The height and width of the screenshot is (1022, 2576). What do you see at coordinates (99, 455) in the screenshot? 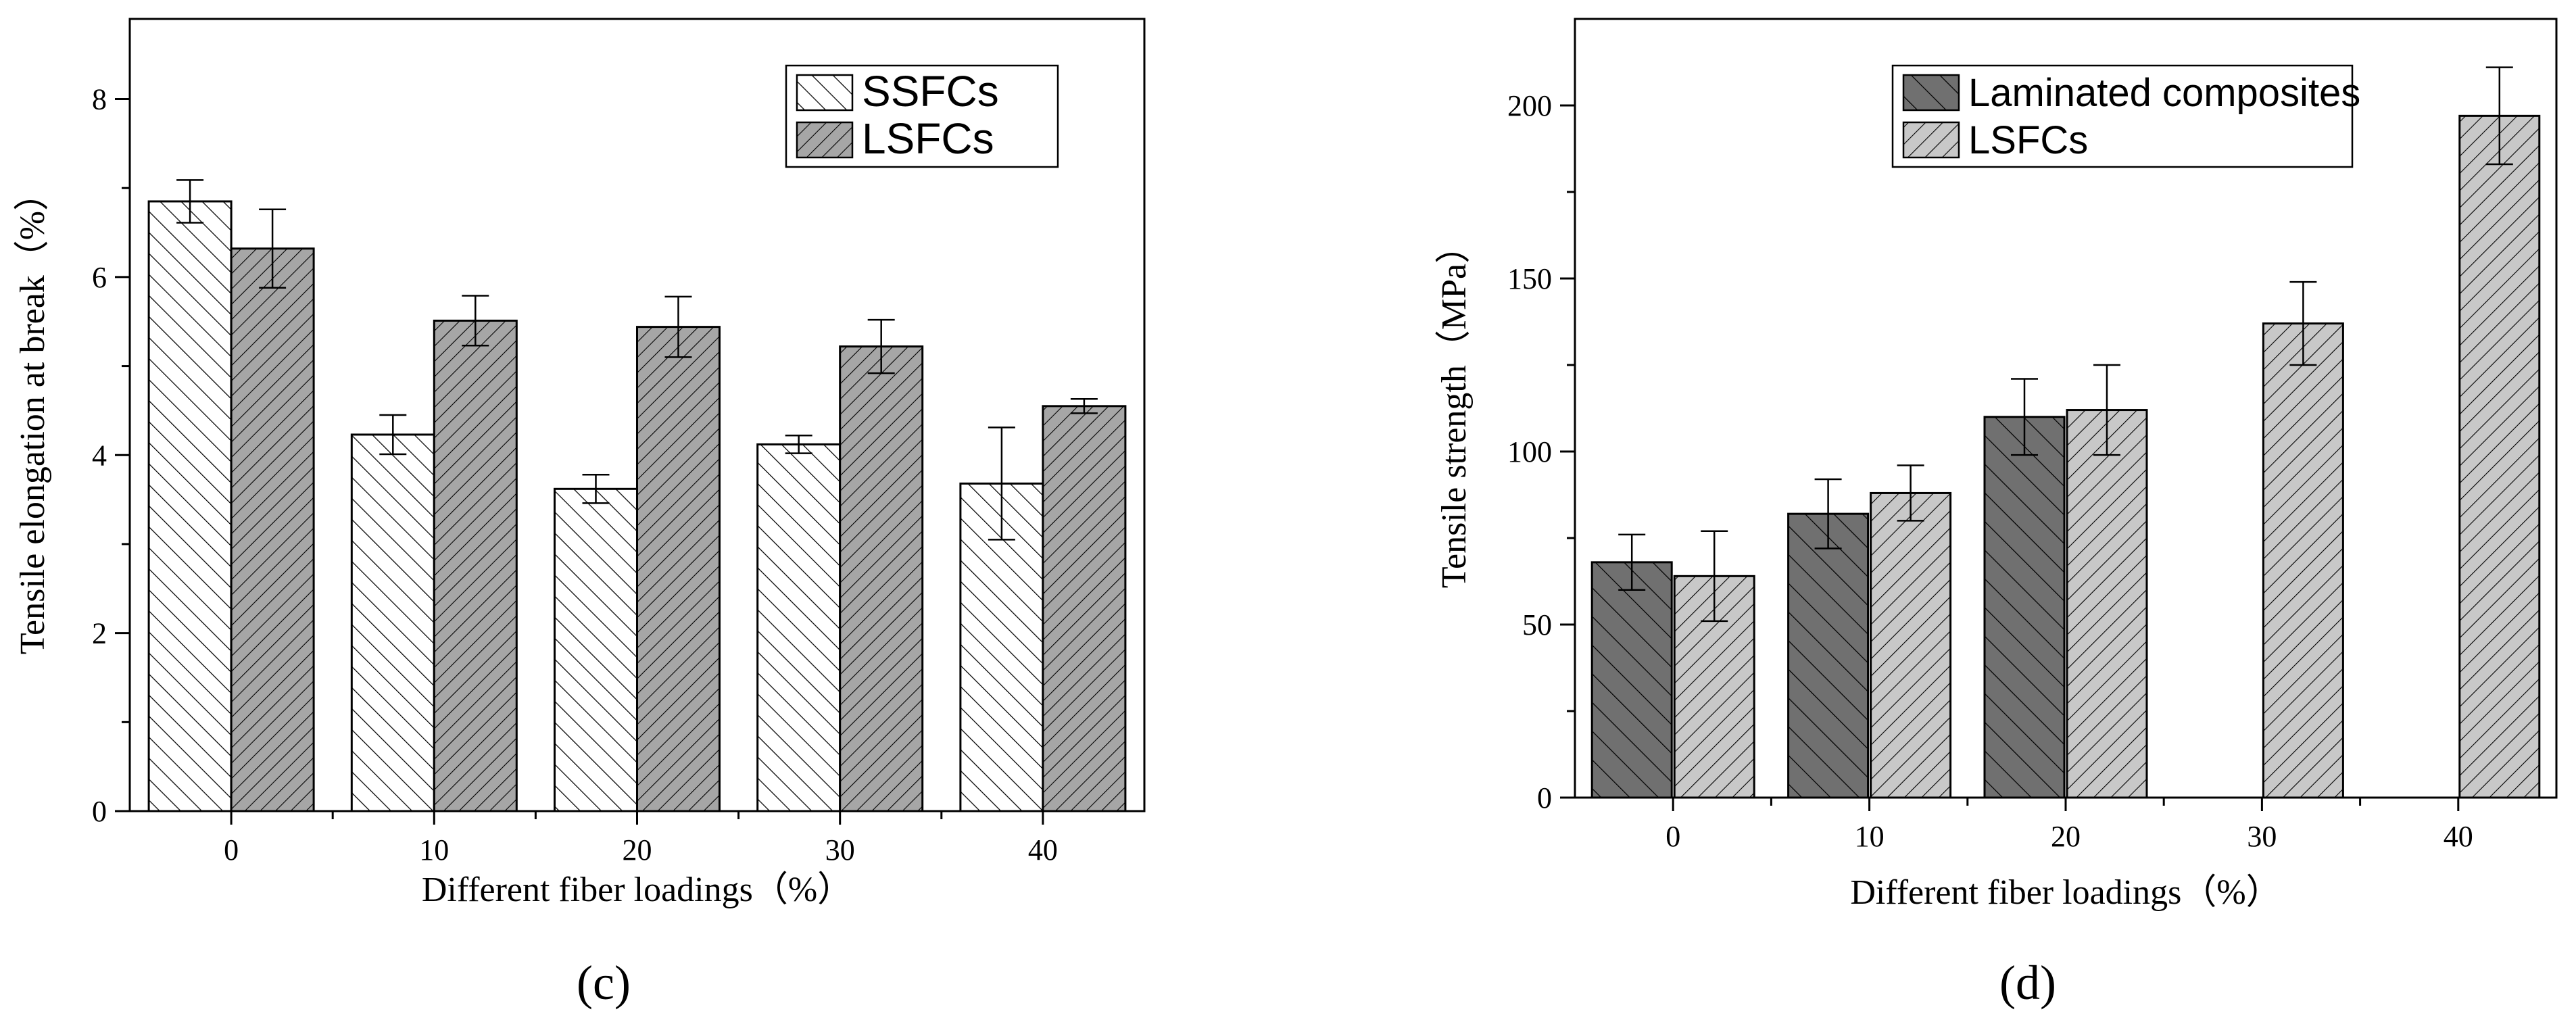
I see `y-tick-label: 4` at bounding box center [99, 455].